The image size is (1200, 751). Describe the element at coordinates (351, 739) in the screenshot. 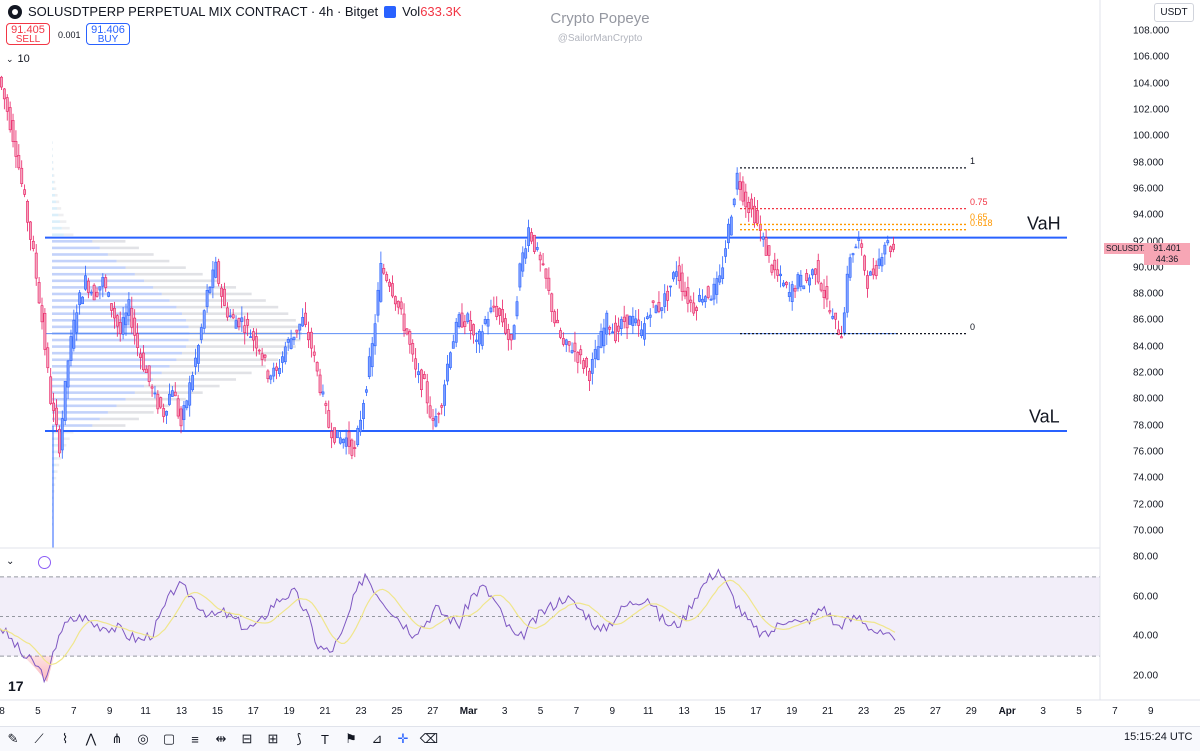

I see `anchored-vwap-tool-icon: ⚑` at that location.